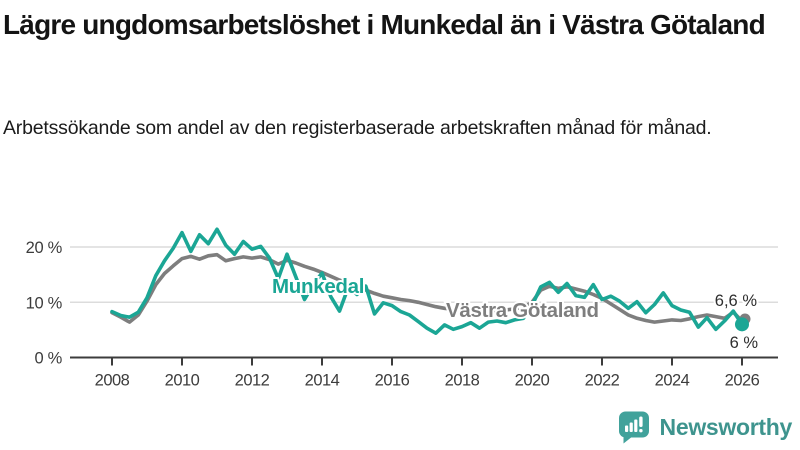  I want to click on x-tick-label-2014: 2014, so click(322, 381).